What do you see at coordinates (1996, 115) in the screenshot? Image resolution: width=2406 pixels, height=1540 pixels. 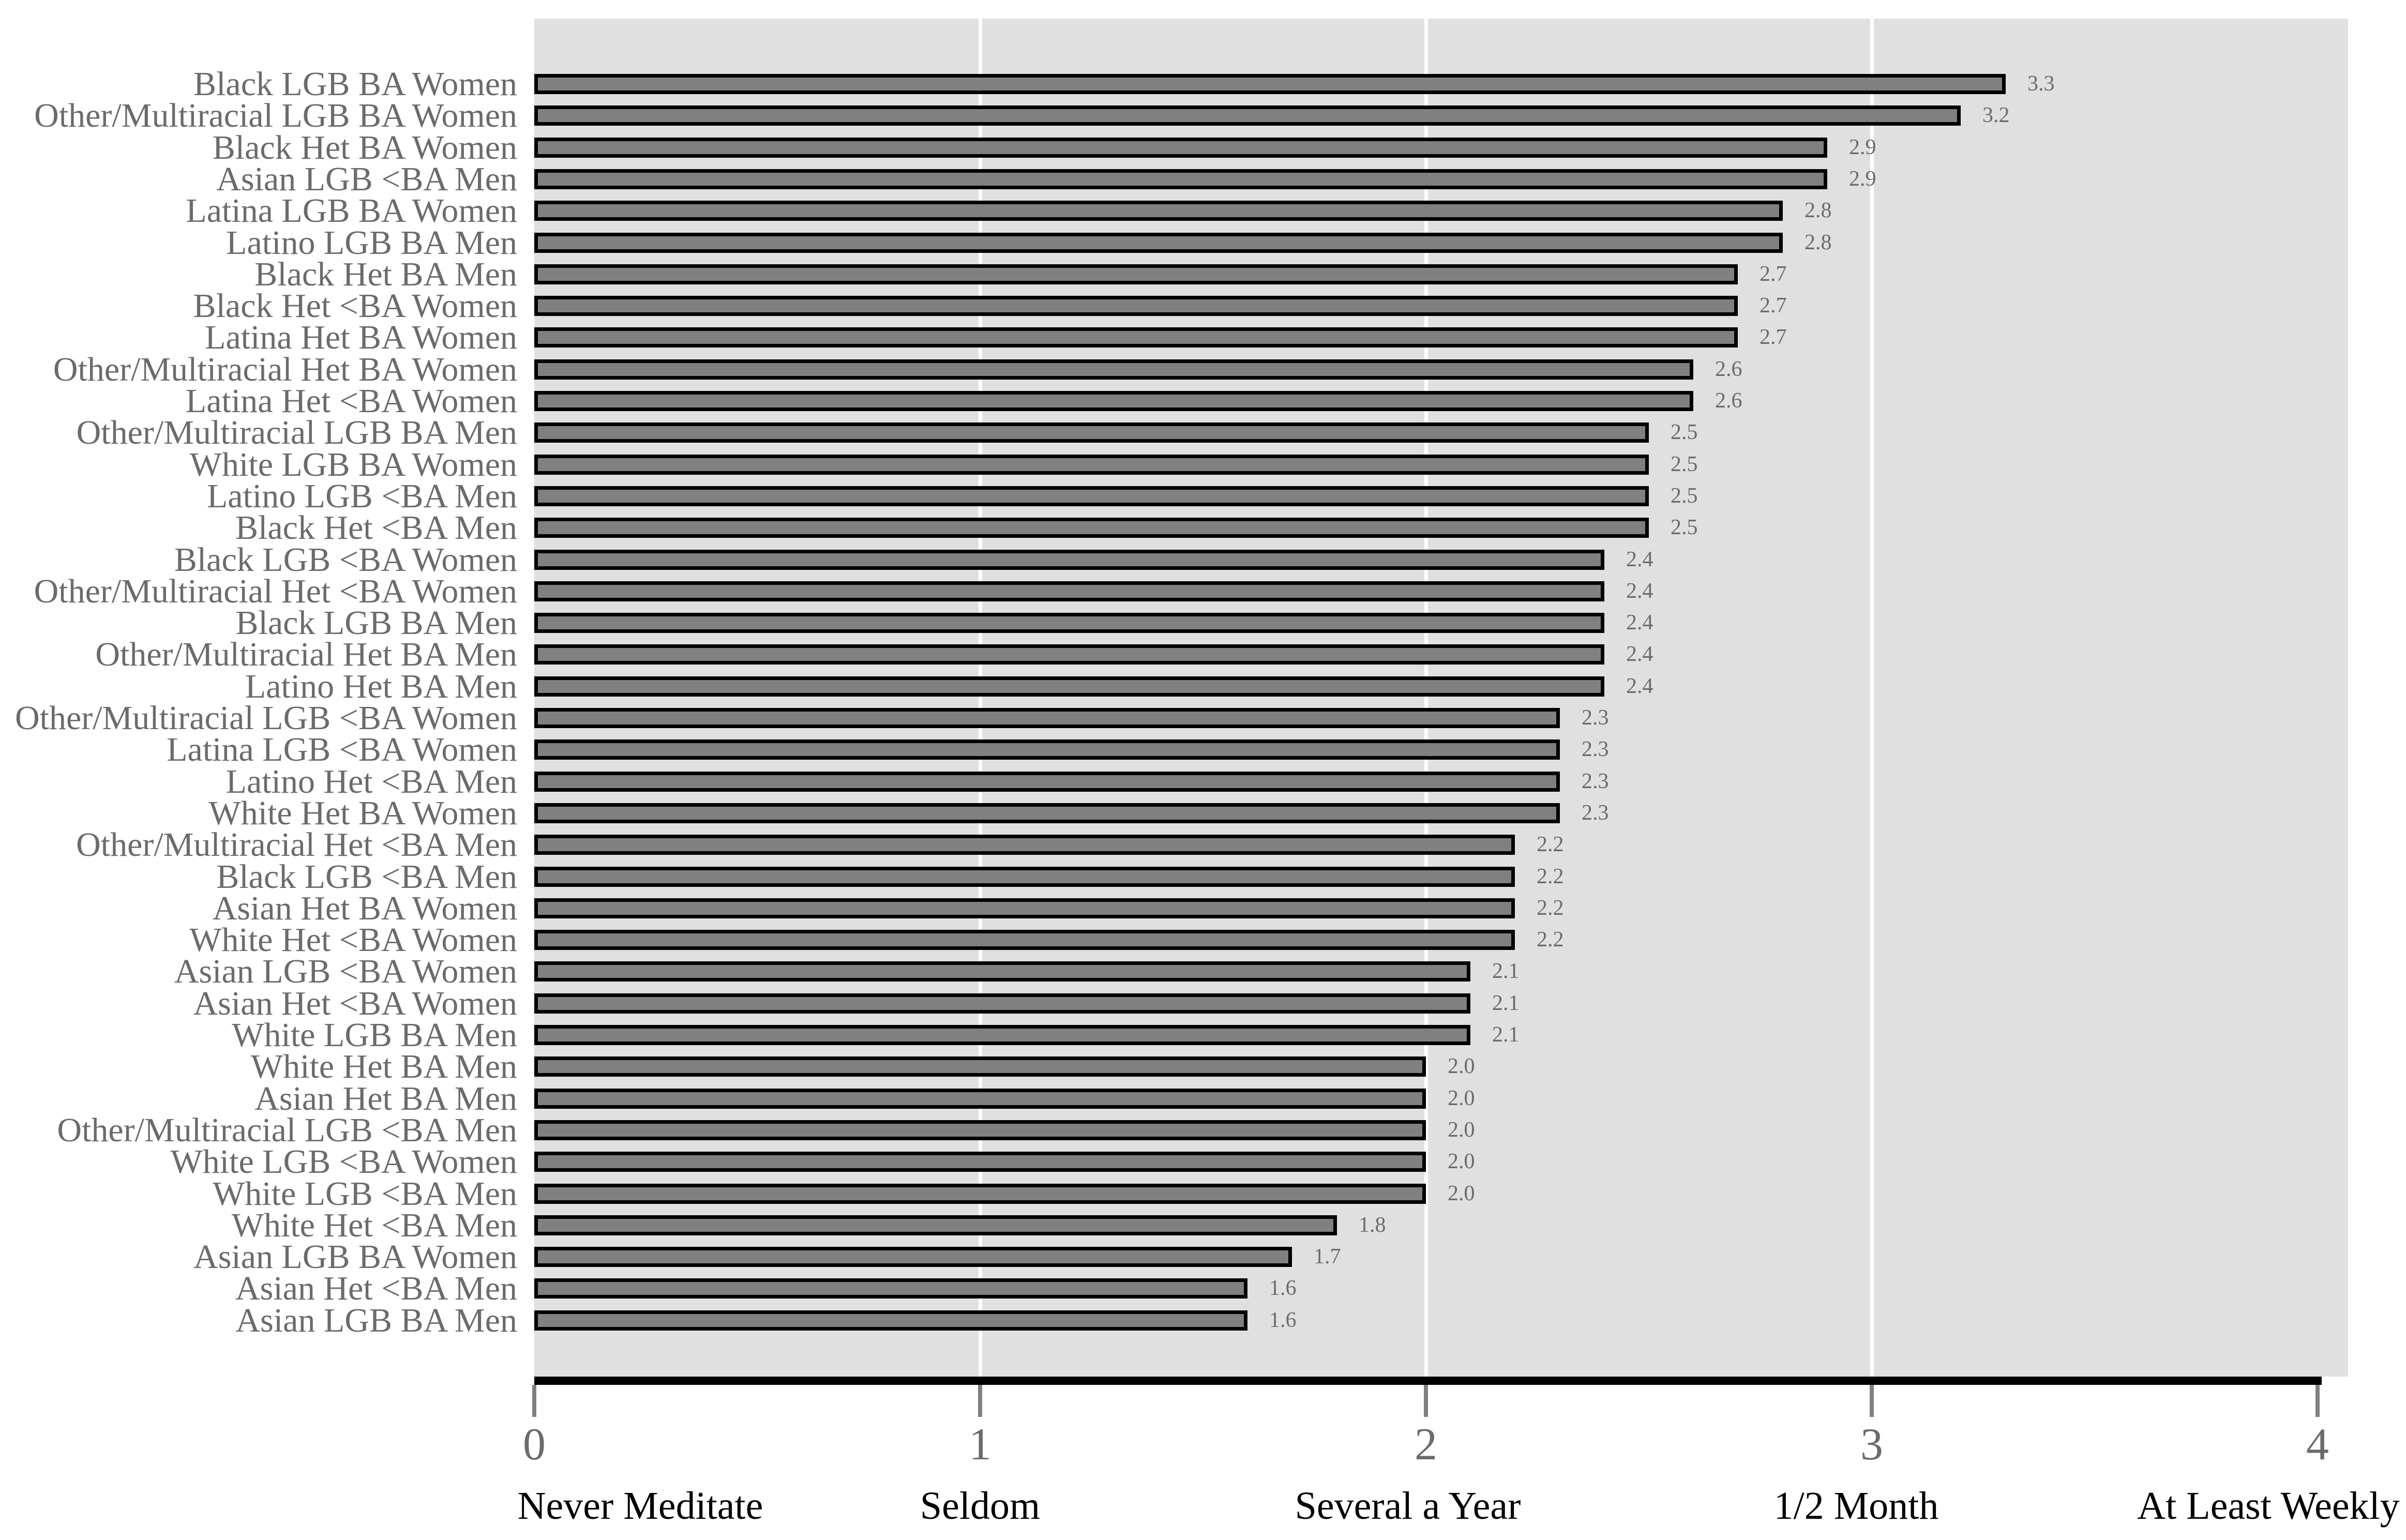 I see `value-label: 3.2` at bounding box center [1996, 115].